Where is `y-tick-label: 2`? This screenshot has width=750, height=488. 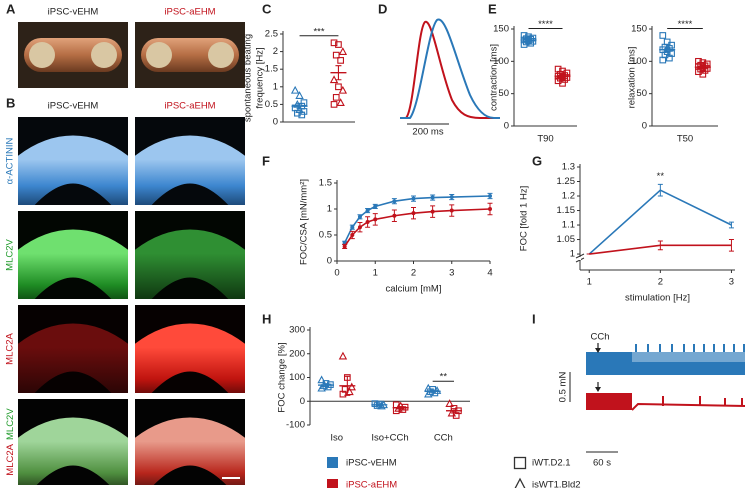 y-tick-label: 2 is located at coordinates (275, 51).